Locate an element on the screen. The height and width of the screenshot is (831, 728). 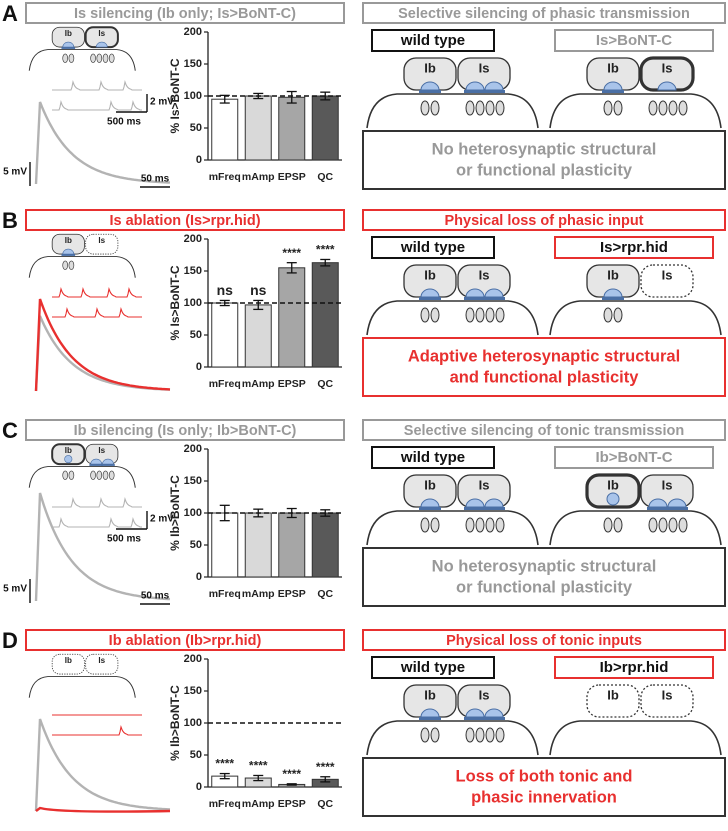
bouton-label: Ib is located at coordinates (68, 240).